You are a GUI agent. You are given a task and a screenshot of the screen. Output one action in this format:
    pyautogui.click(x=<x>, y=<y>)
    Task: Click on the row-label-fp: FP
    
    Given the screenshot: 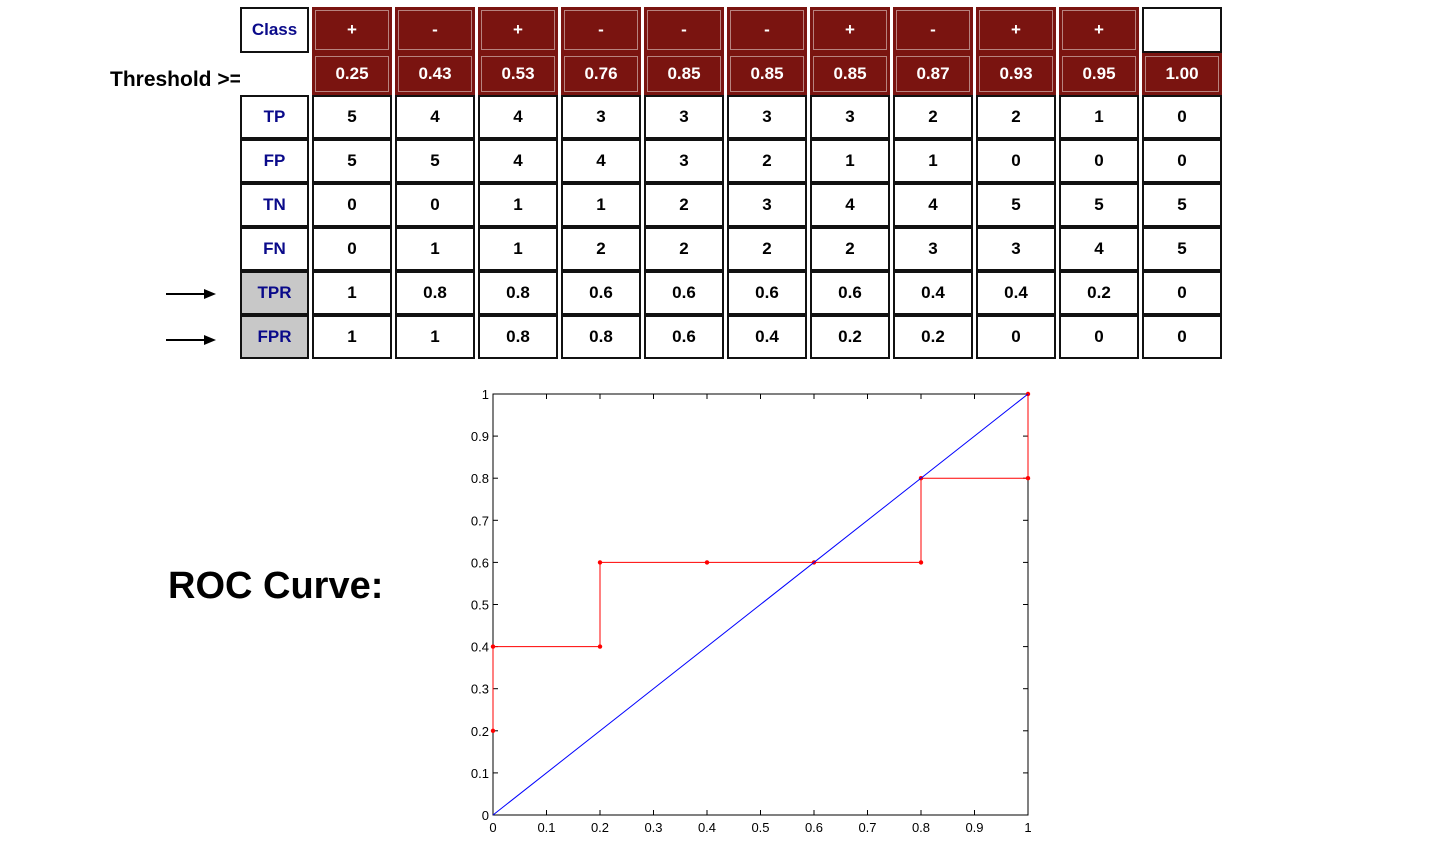 What is the action you would take?
    pyautogui.click(x=274, y=161)
    